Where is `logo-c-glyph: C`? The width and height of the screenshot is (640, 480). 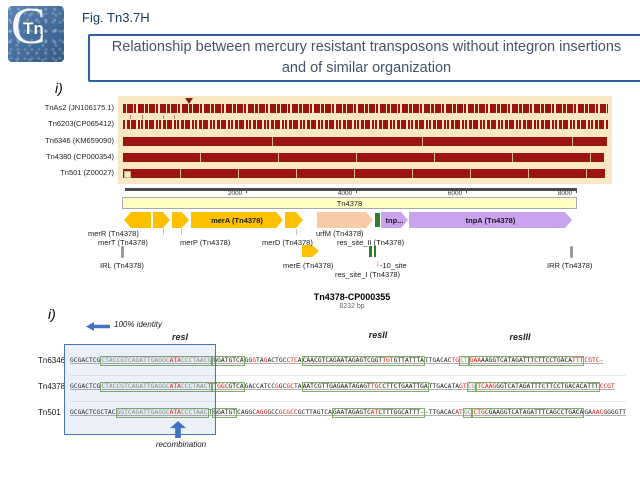
logo-c-glyph: C is located at coordinates (28, 27).